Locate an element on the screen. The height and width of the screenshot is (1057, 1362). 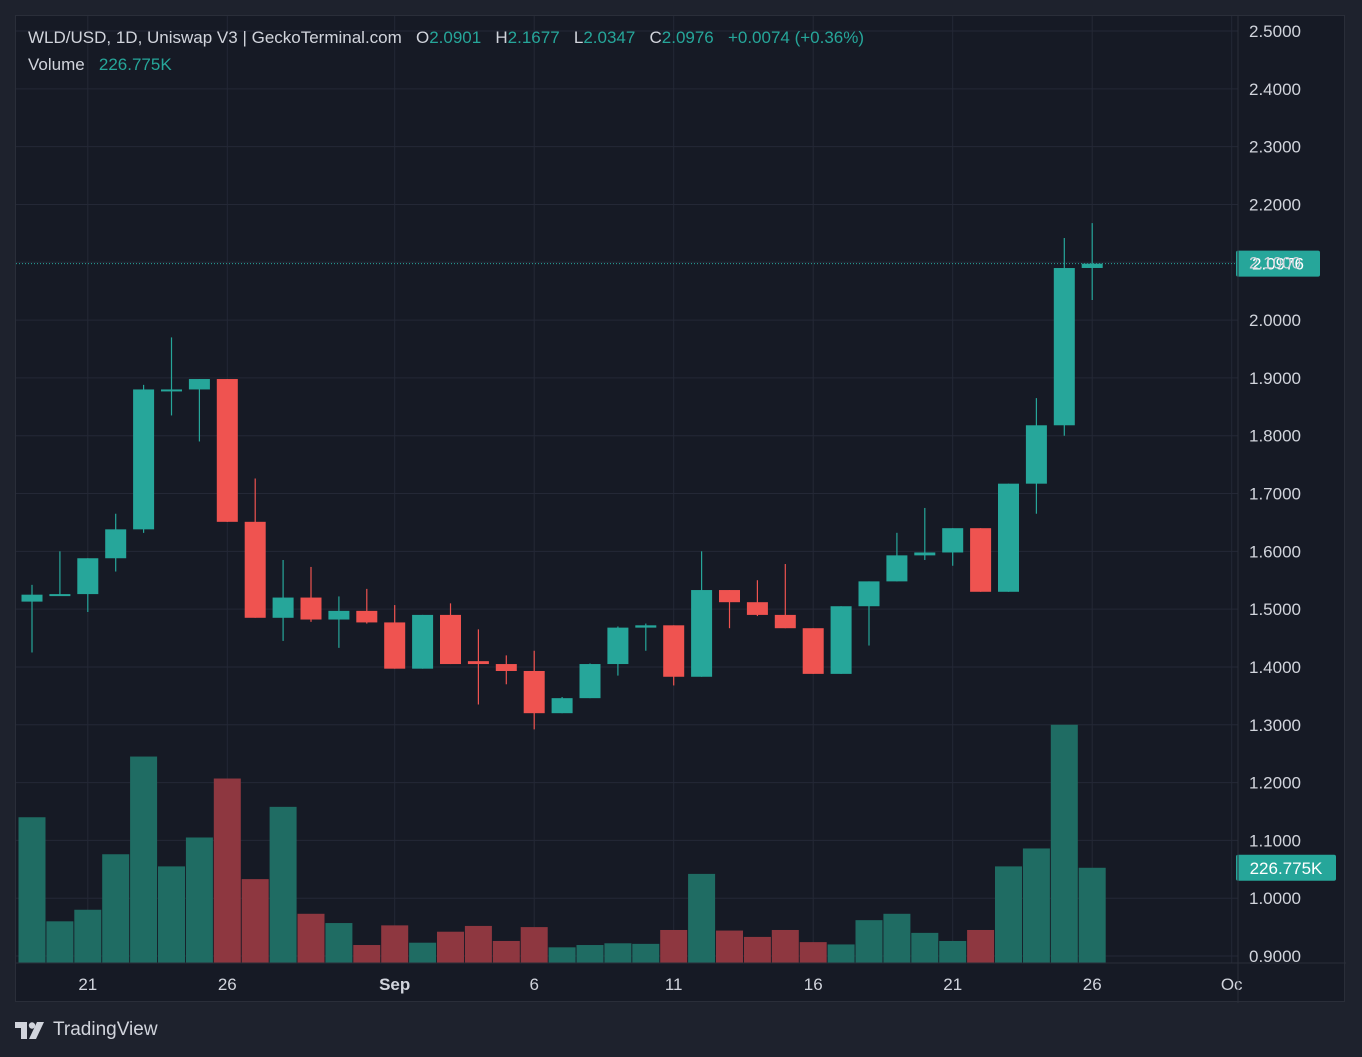
last-price-label: 2.0976 is located at coordinates (1278, 264).